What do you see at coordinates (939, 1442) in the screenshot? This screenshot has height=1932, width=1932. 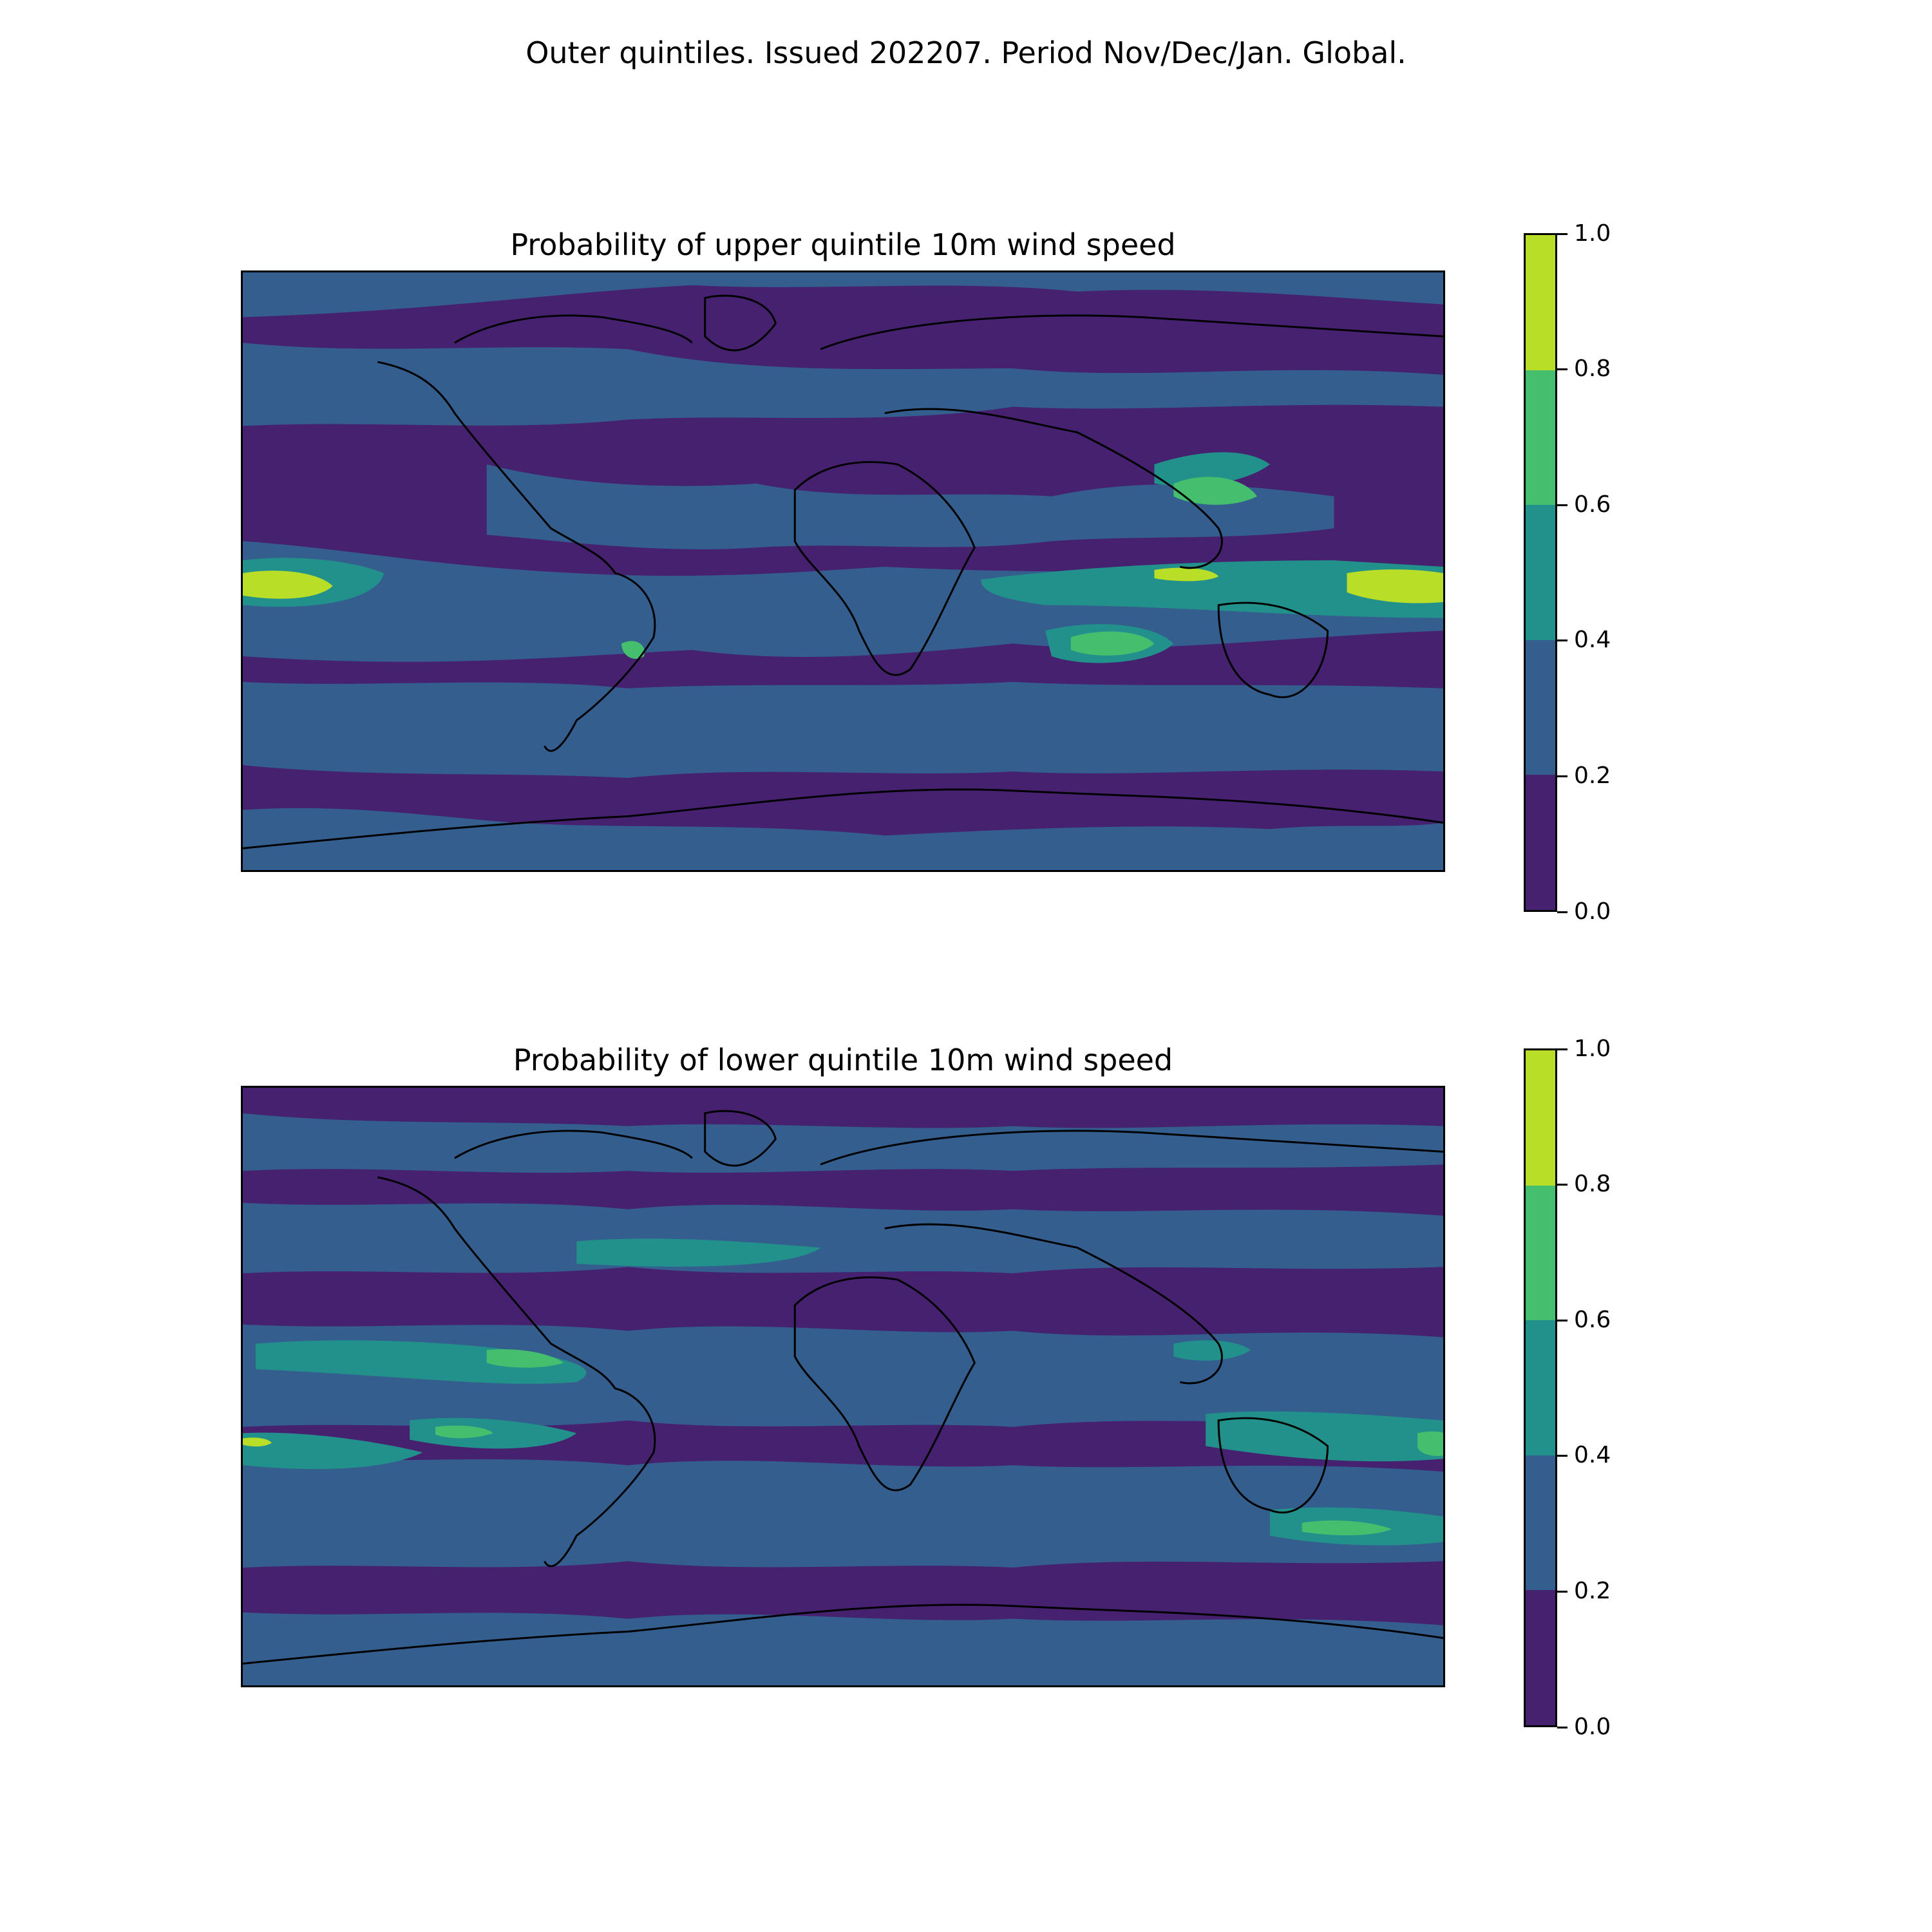 I see `lower-band-0.6-0.8` at bounding box center [939, 1442].